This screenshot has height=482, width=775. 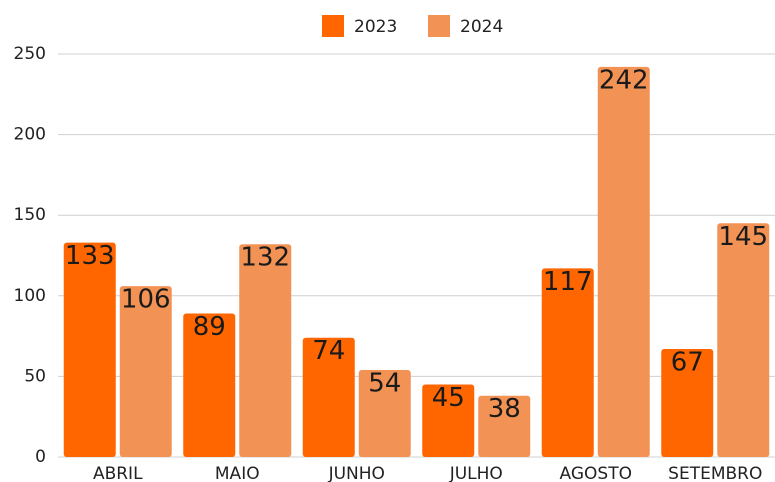 What do you see at coordinates (476, 473) in the screenshot?
I see `x-tick-label: JULHO` at bounding box center [476, 473].